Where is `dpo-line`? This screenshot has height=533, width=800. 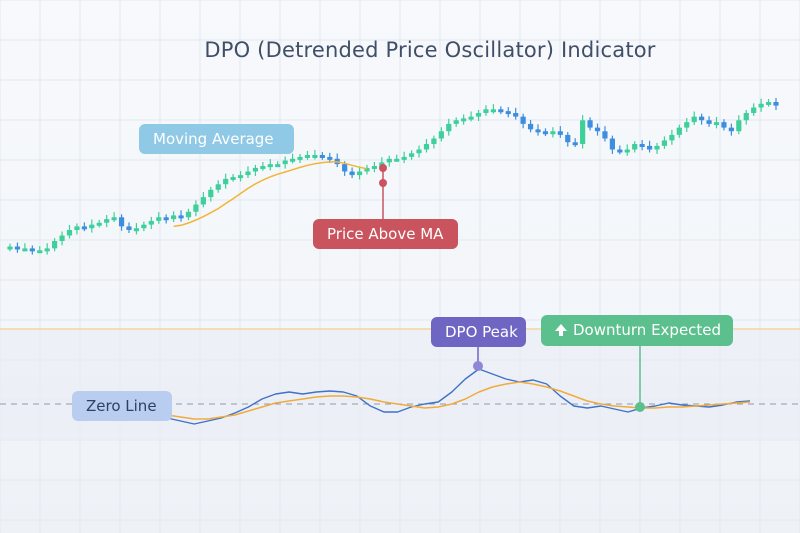
dpo-line is located at coordinates (445, 396).